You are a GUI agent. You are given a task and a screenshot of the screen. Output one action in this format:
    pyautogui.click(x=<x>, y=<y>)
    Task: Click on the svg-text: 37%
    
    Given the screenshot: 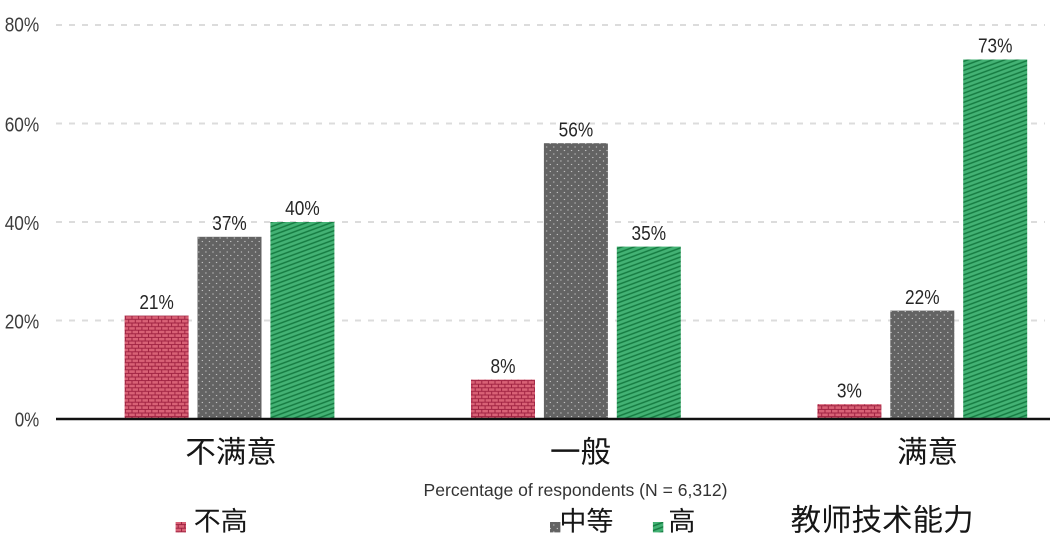 What is the action you would take?
    pyautogui.click(x=229, y=224)
    